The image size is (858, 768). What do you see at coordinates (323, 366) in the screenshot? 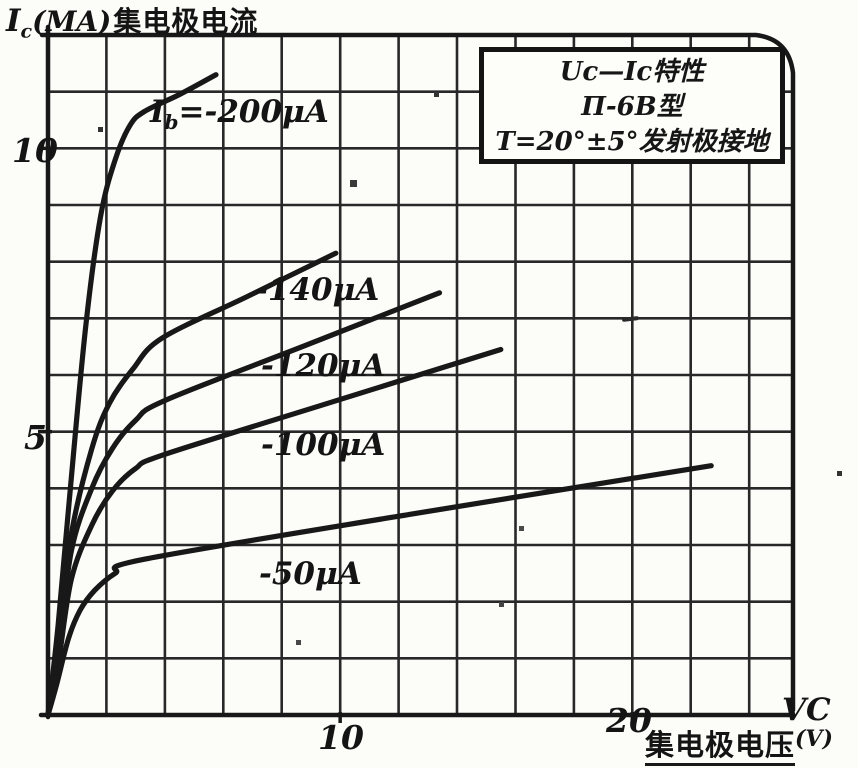
I see `curve-label-ib-120ua: -120μA` at bounding box center [323, 366].